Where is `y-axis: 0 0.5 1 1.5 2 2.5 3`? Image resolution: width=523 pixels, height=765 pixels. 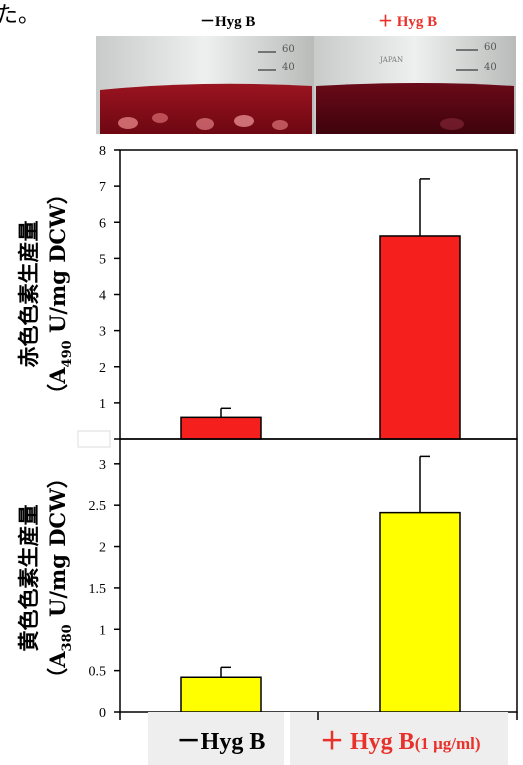
y-axis: 0 0.5 1 1.5 2 2.5 3 is located at coordinates (104, 589).